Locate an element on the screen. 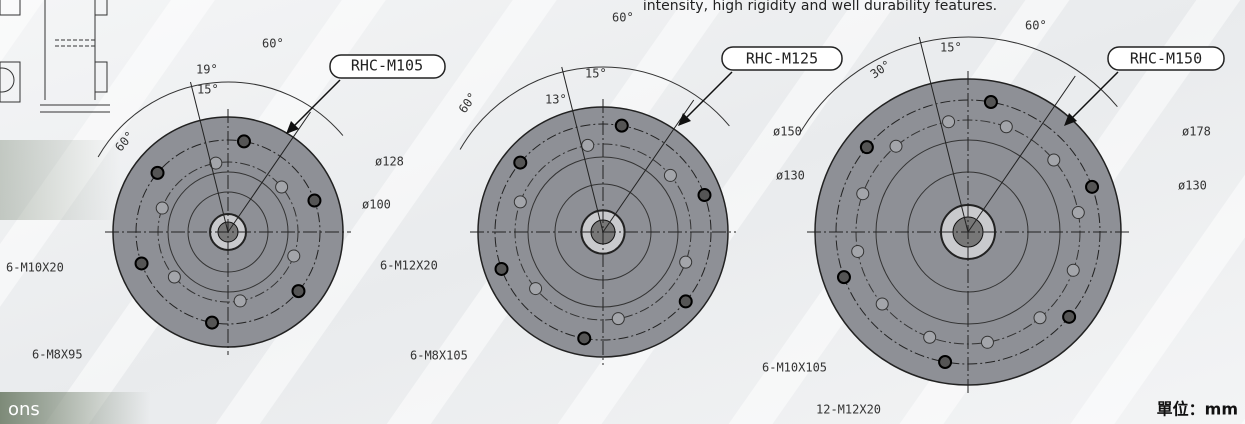 The width and height of the screenshot is (1245, 424). diameter-label: ø128 is located at coordinates (389, 162).